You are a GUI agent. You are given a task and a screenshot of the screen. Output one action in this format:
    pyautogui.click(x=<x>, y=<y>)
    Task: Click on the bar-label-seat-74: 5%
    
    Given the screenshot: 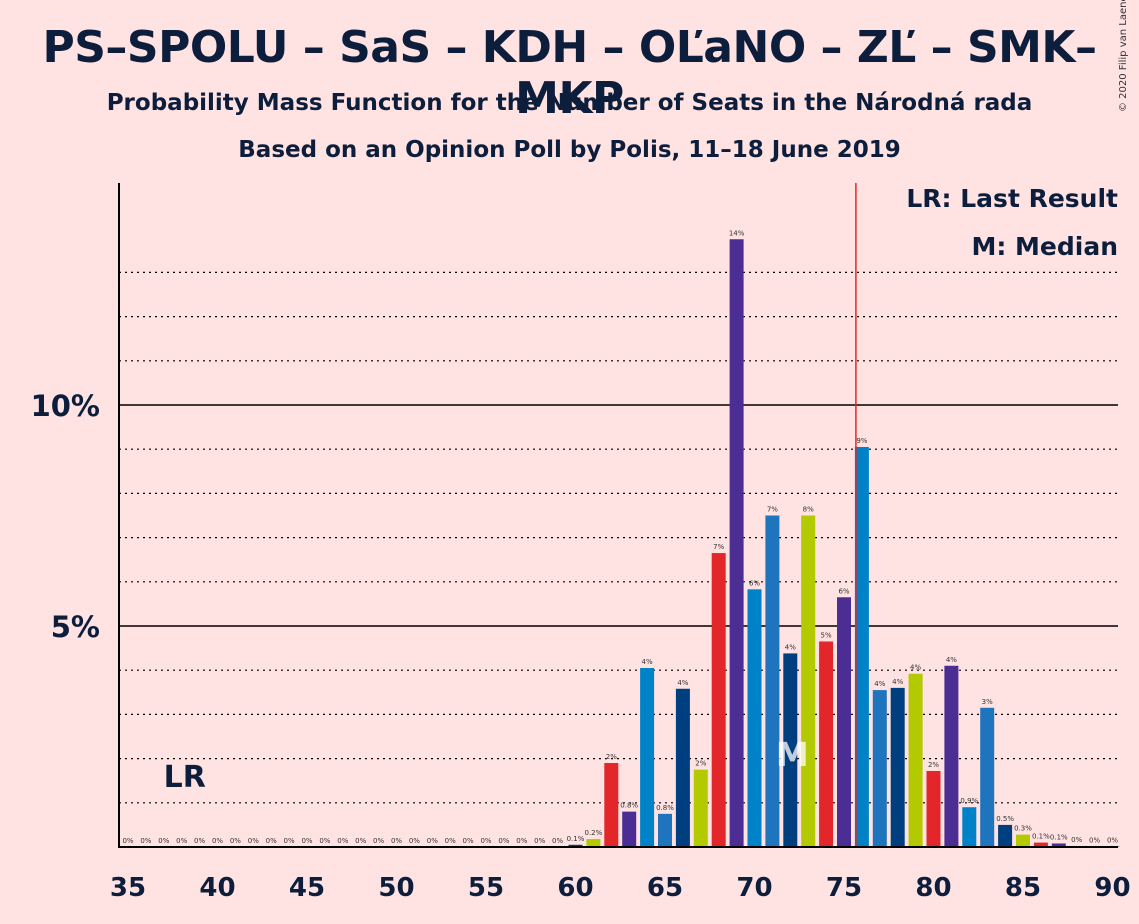 What is the action you would take?
    pyautogui.click(x=826, y=635)
    